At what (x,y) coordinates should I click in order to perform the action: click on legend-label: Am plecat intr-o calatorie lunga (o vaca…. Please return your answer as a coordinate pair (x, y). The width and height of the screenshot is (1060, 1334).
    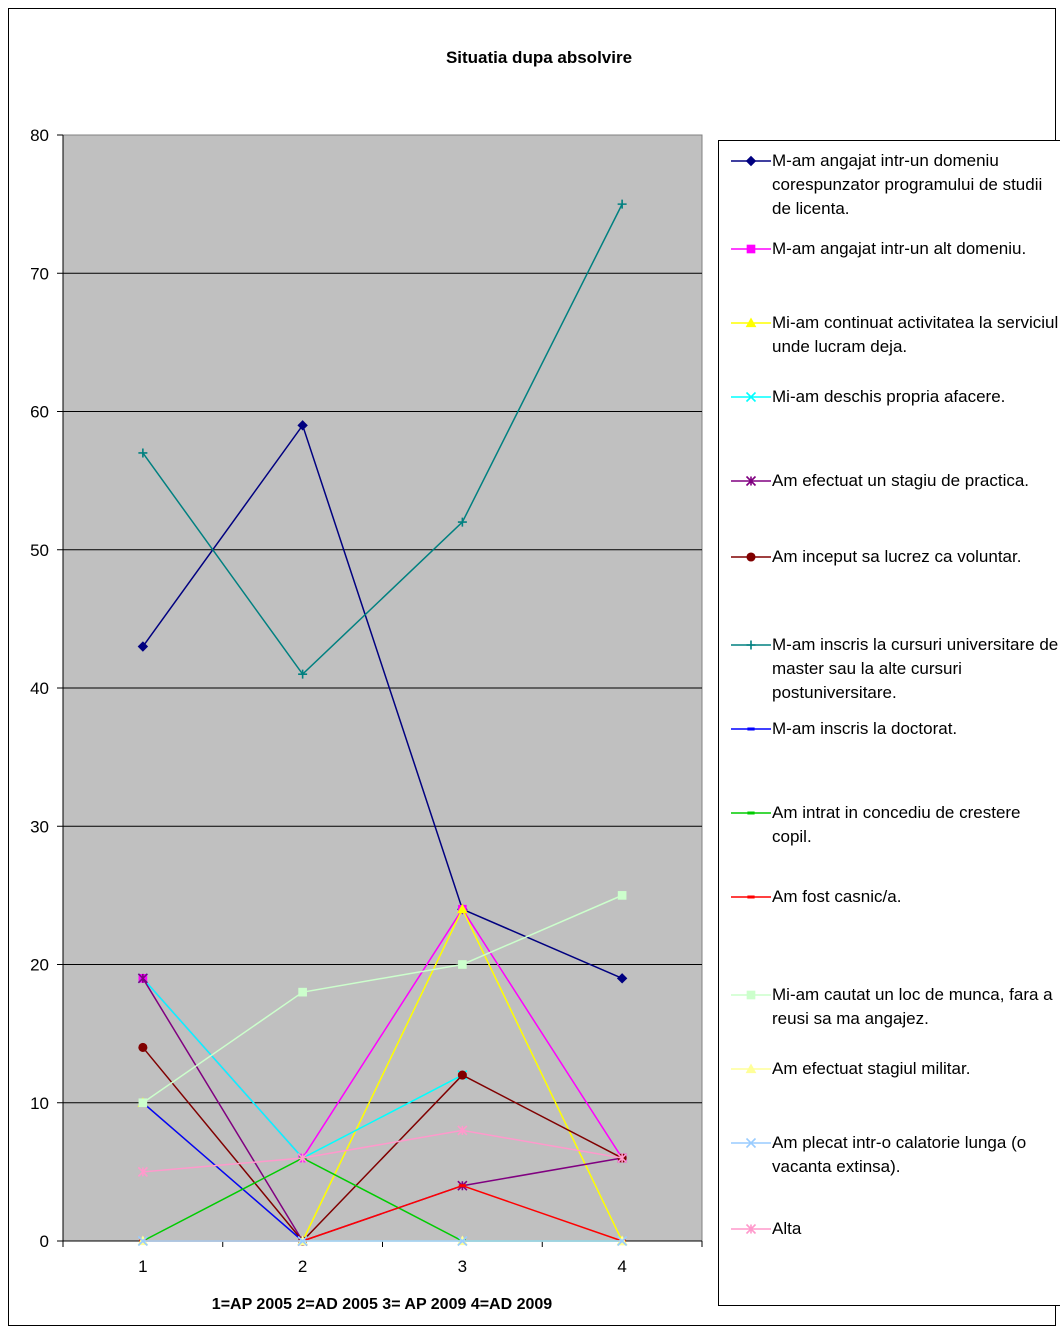
    Looking at the image, I should click on (899, 1154).